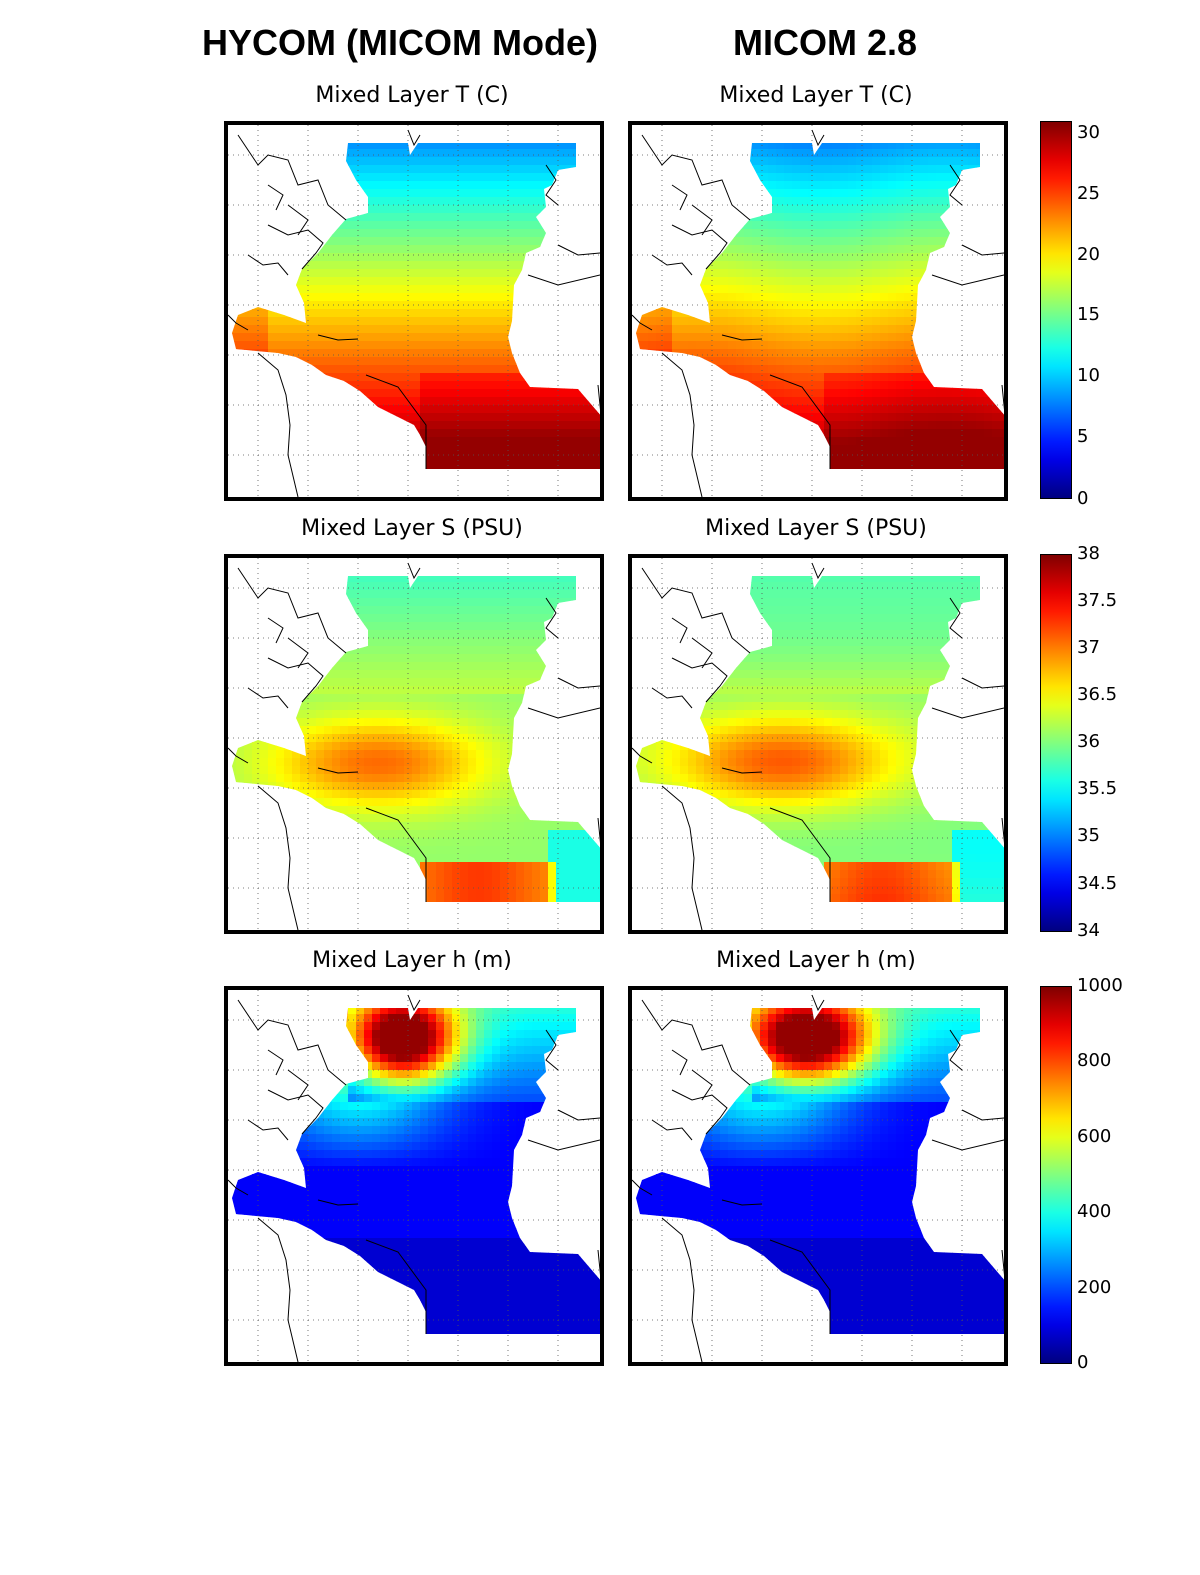  What do you see at coordinates (412, 95) in the screenshot?
I see `panel-title-temperature-left: Mixed Layer T (C)` at bounding box center [412, 95].